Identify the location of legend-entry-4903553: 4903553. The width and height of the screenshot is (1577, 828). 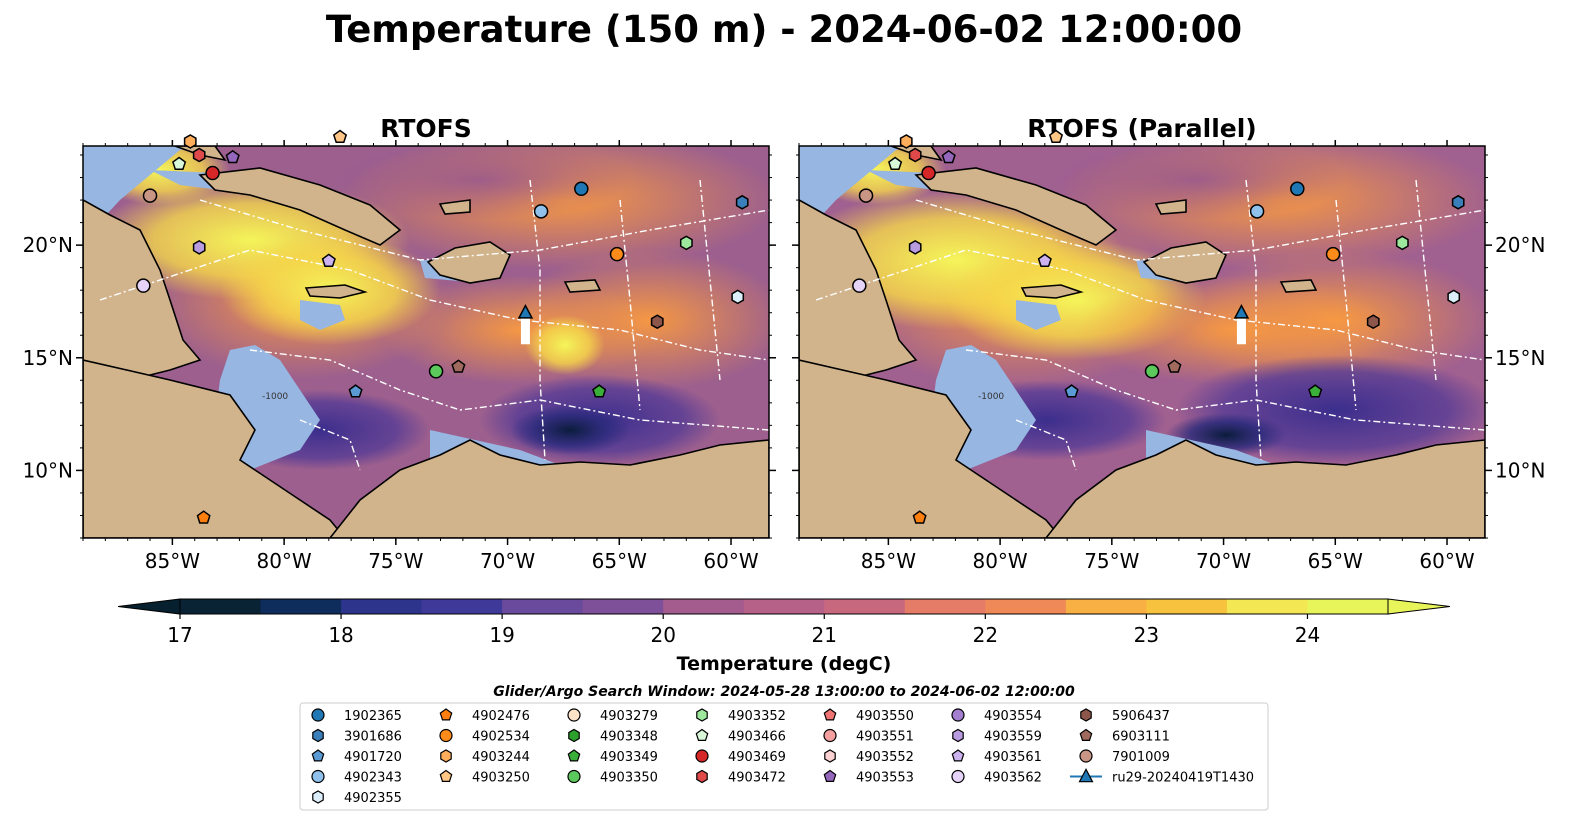
(868, 777).